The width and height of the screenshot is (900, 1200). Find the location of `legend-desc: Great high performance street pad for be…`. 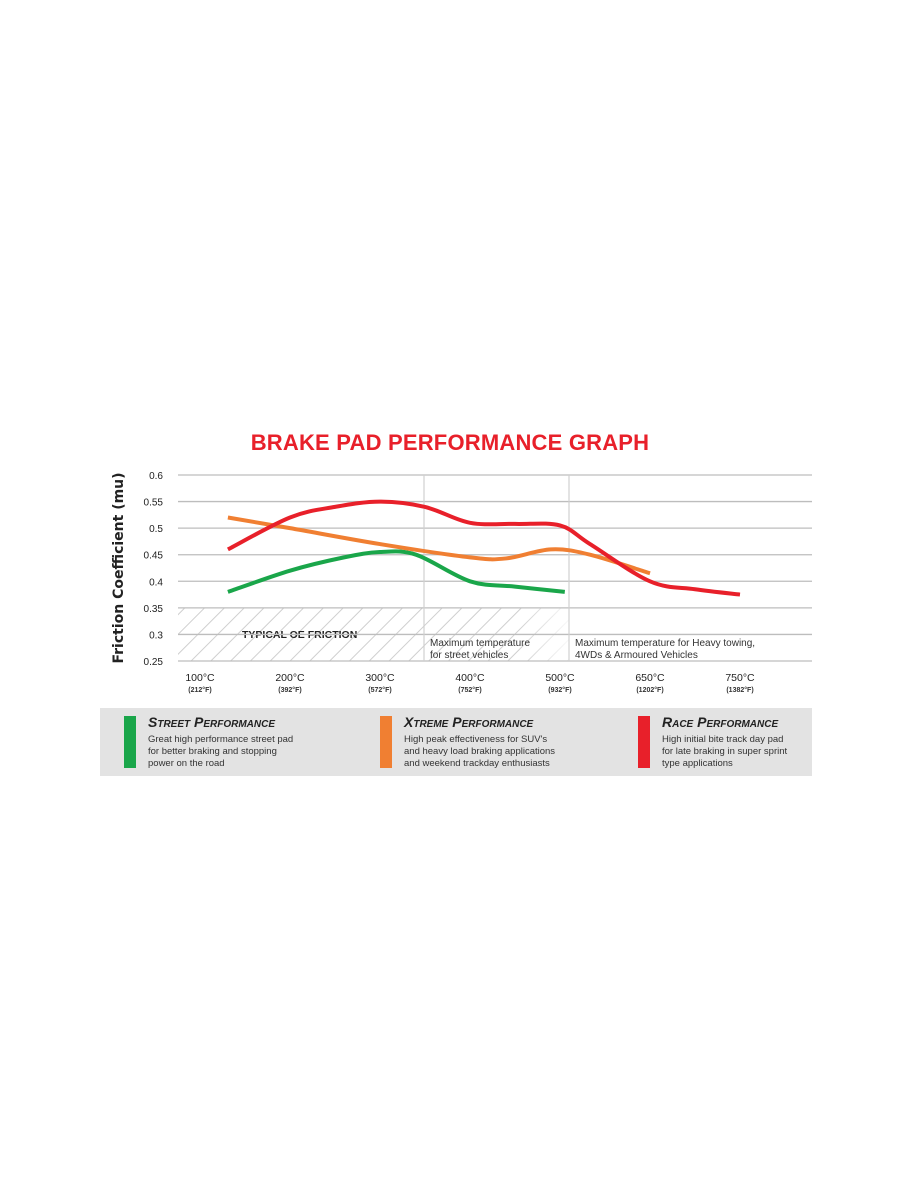

legend-desc: Great high performance street pad for be… is located at coordinates (221, 751).